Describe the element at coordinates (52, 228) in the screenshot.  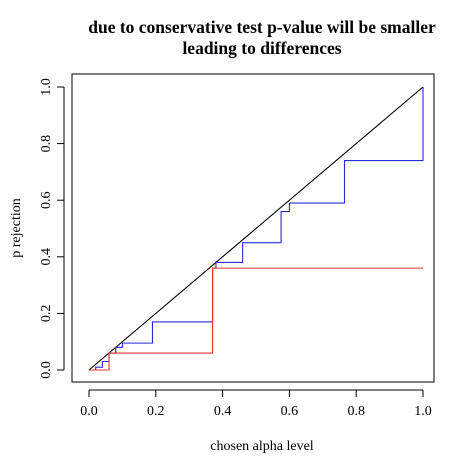
I see `y-axis: 0.0 0.2 0.4 0.6 0.8 1.0` at that location.